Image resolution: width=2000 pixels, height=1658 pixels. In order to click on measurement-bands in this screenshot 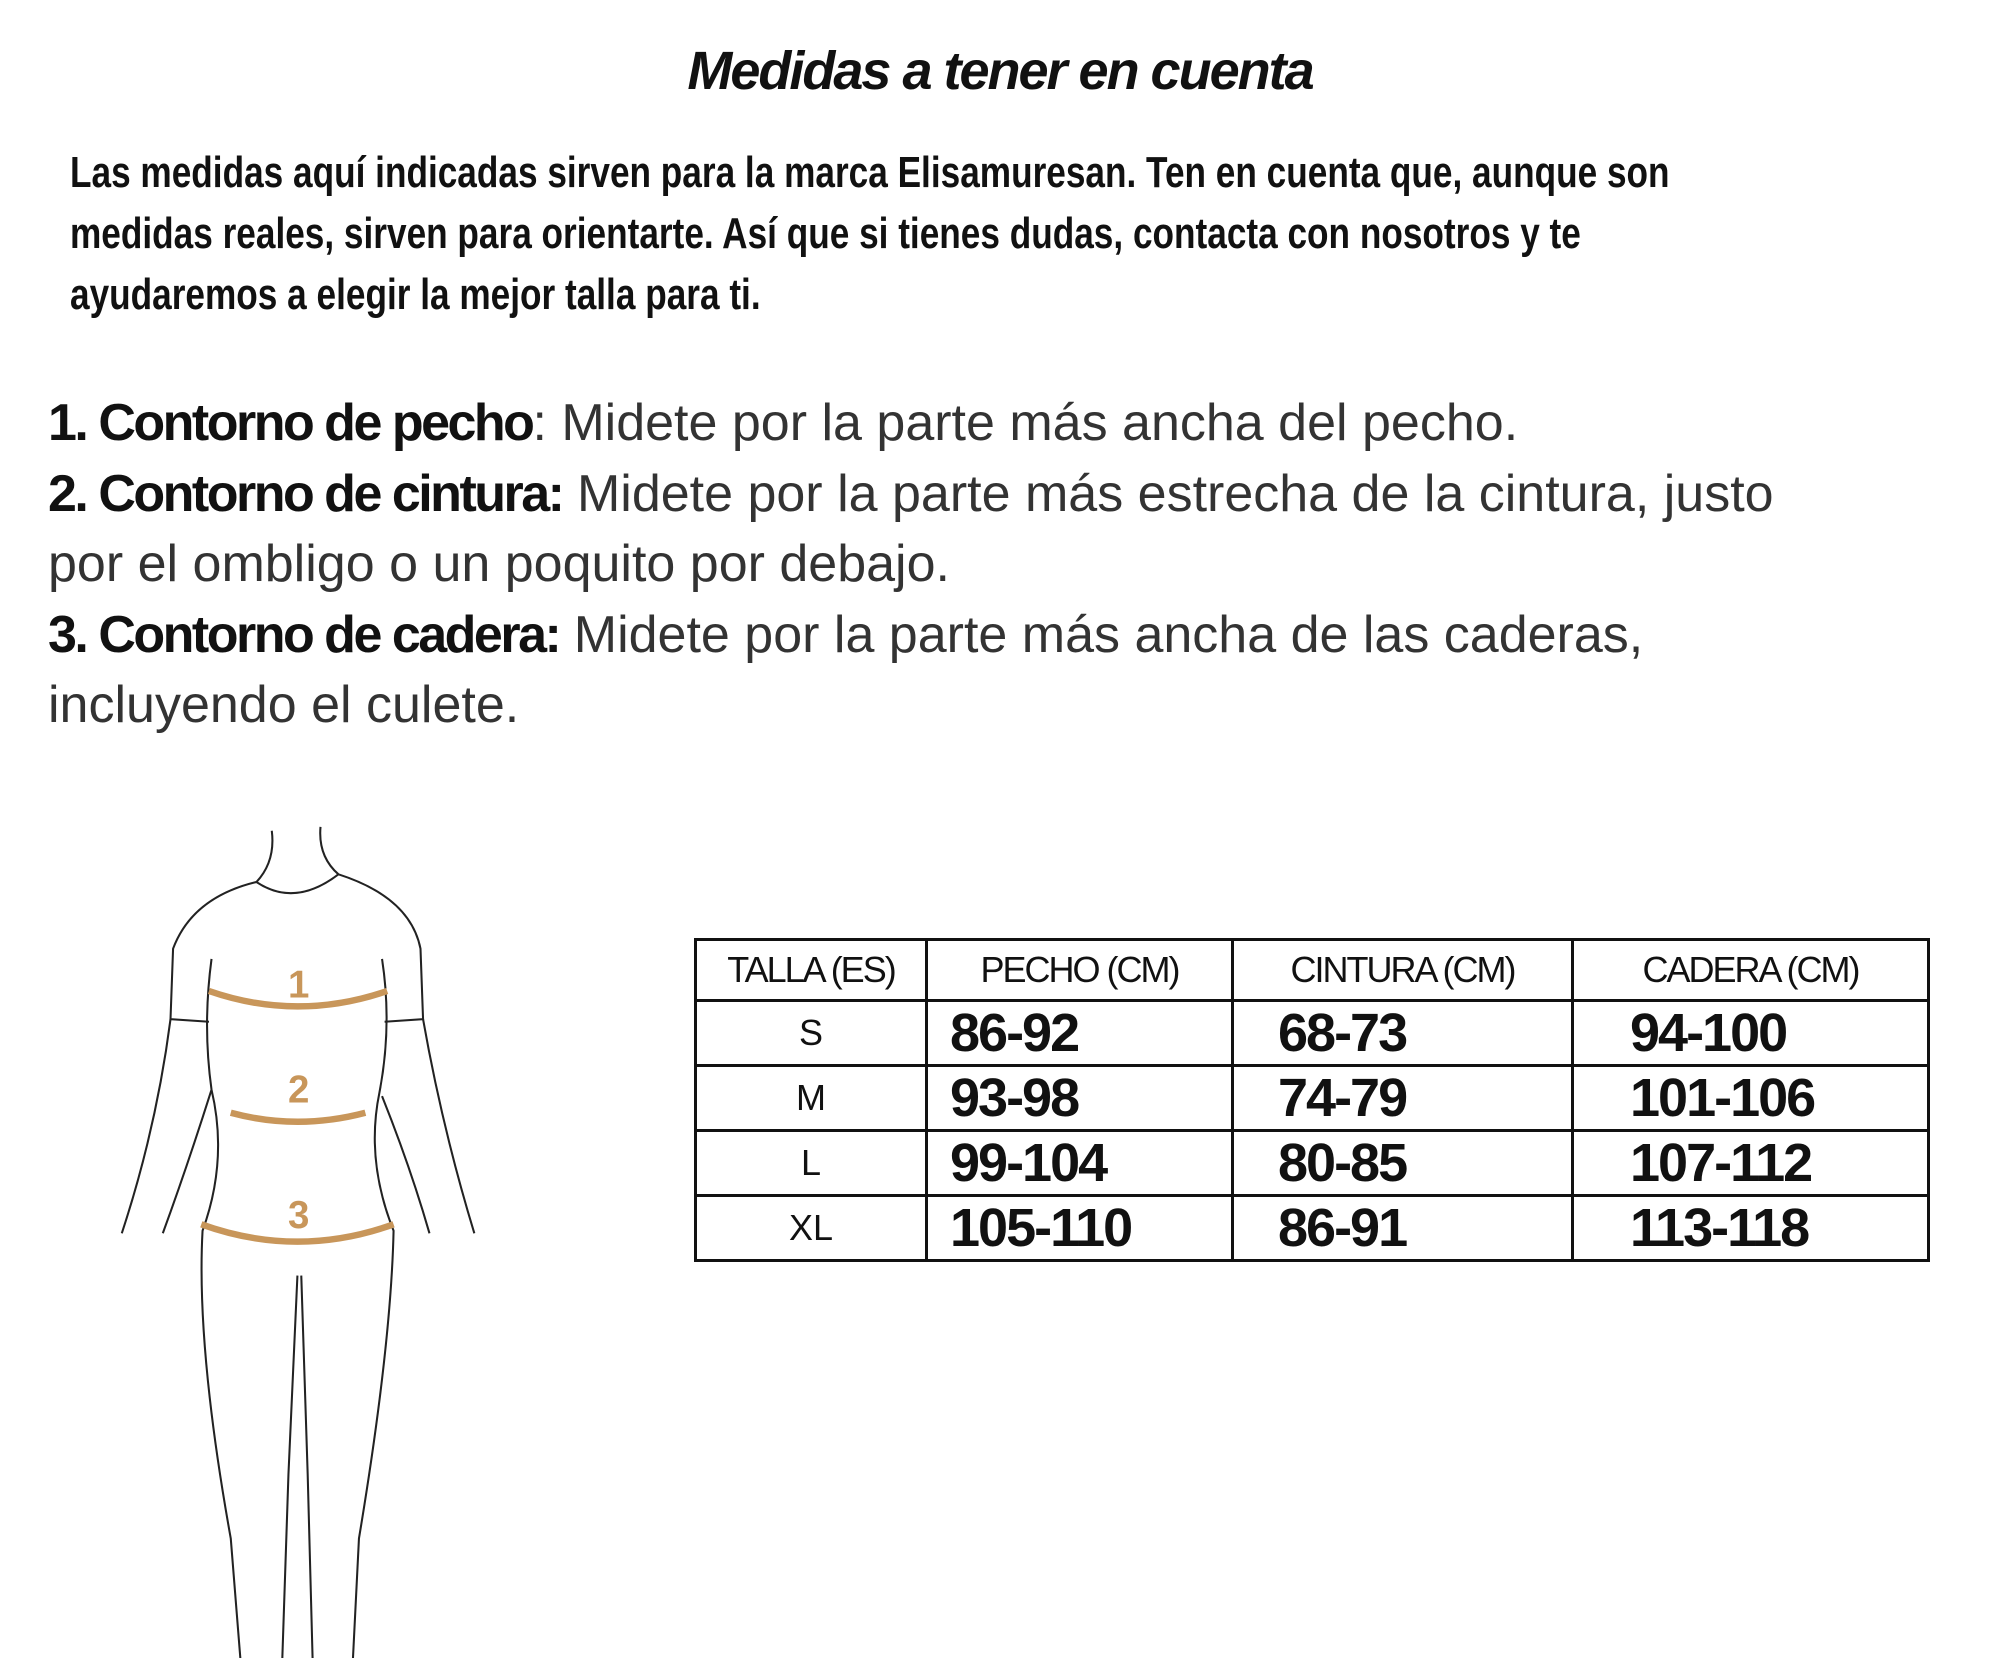, I will do `click(297, 1116)`.